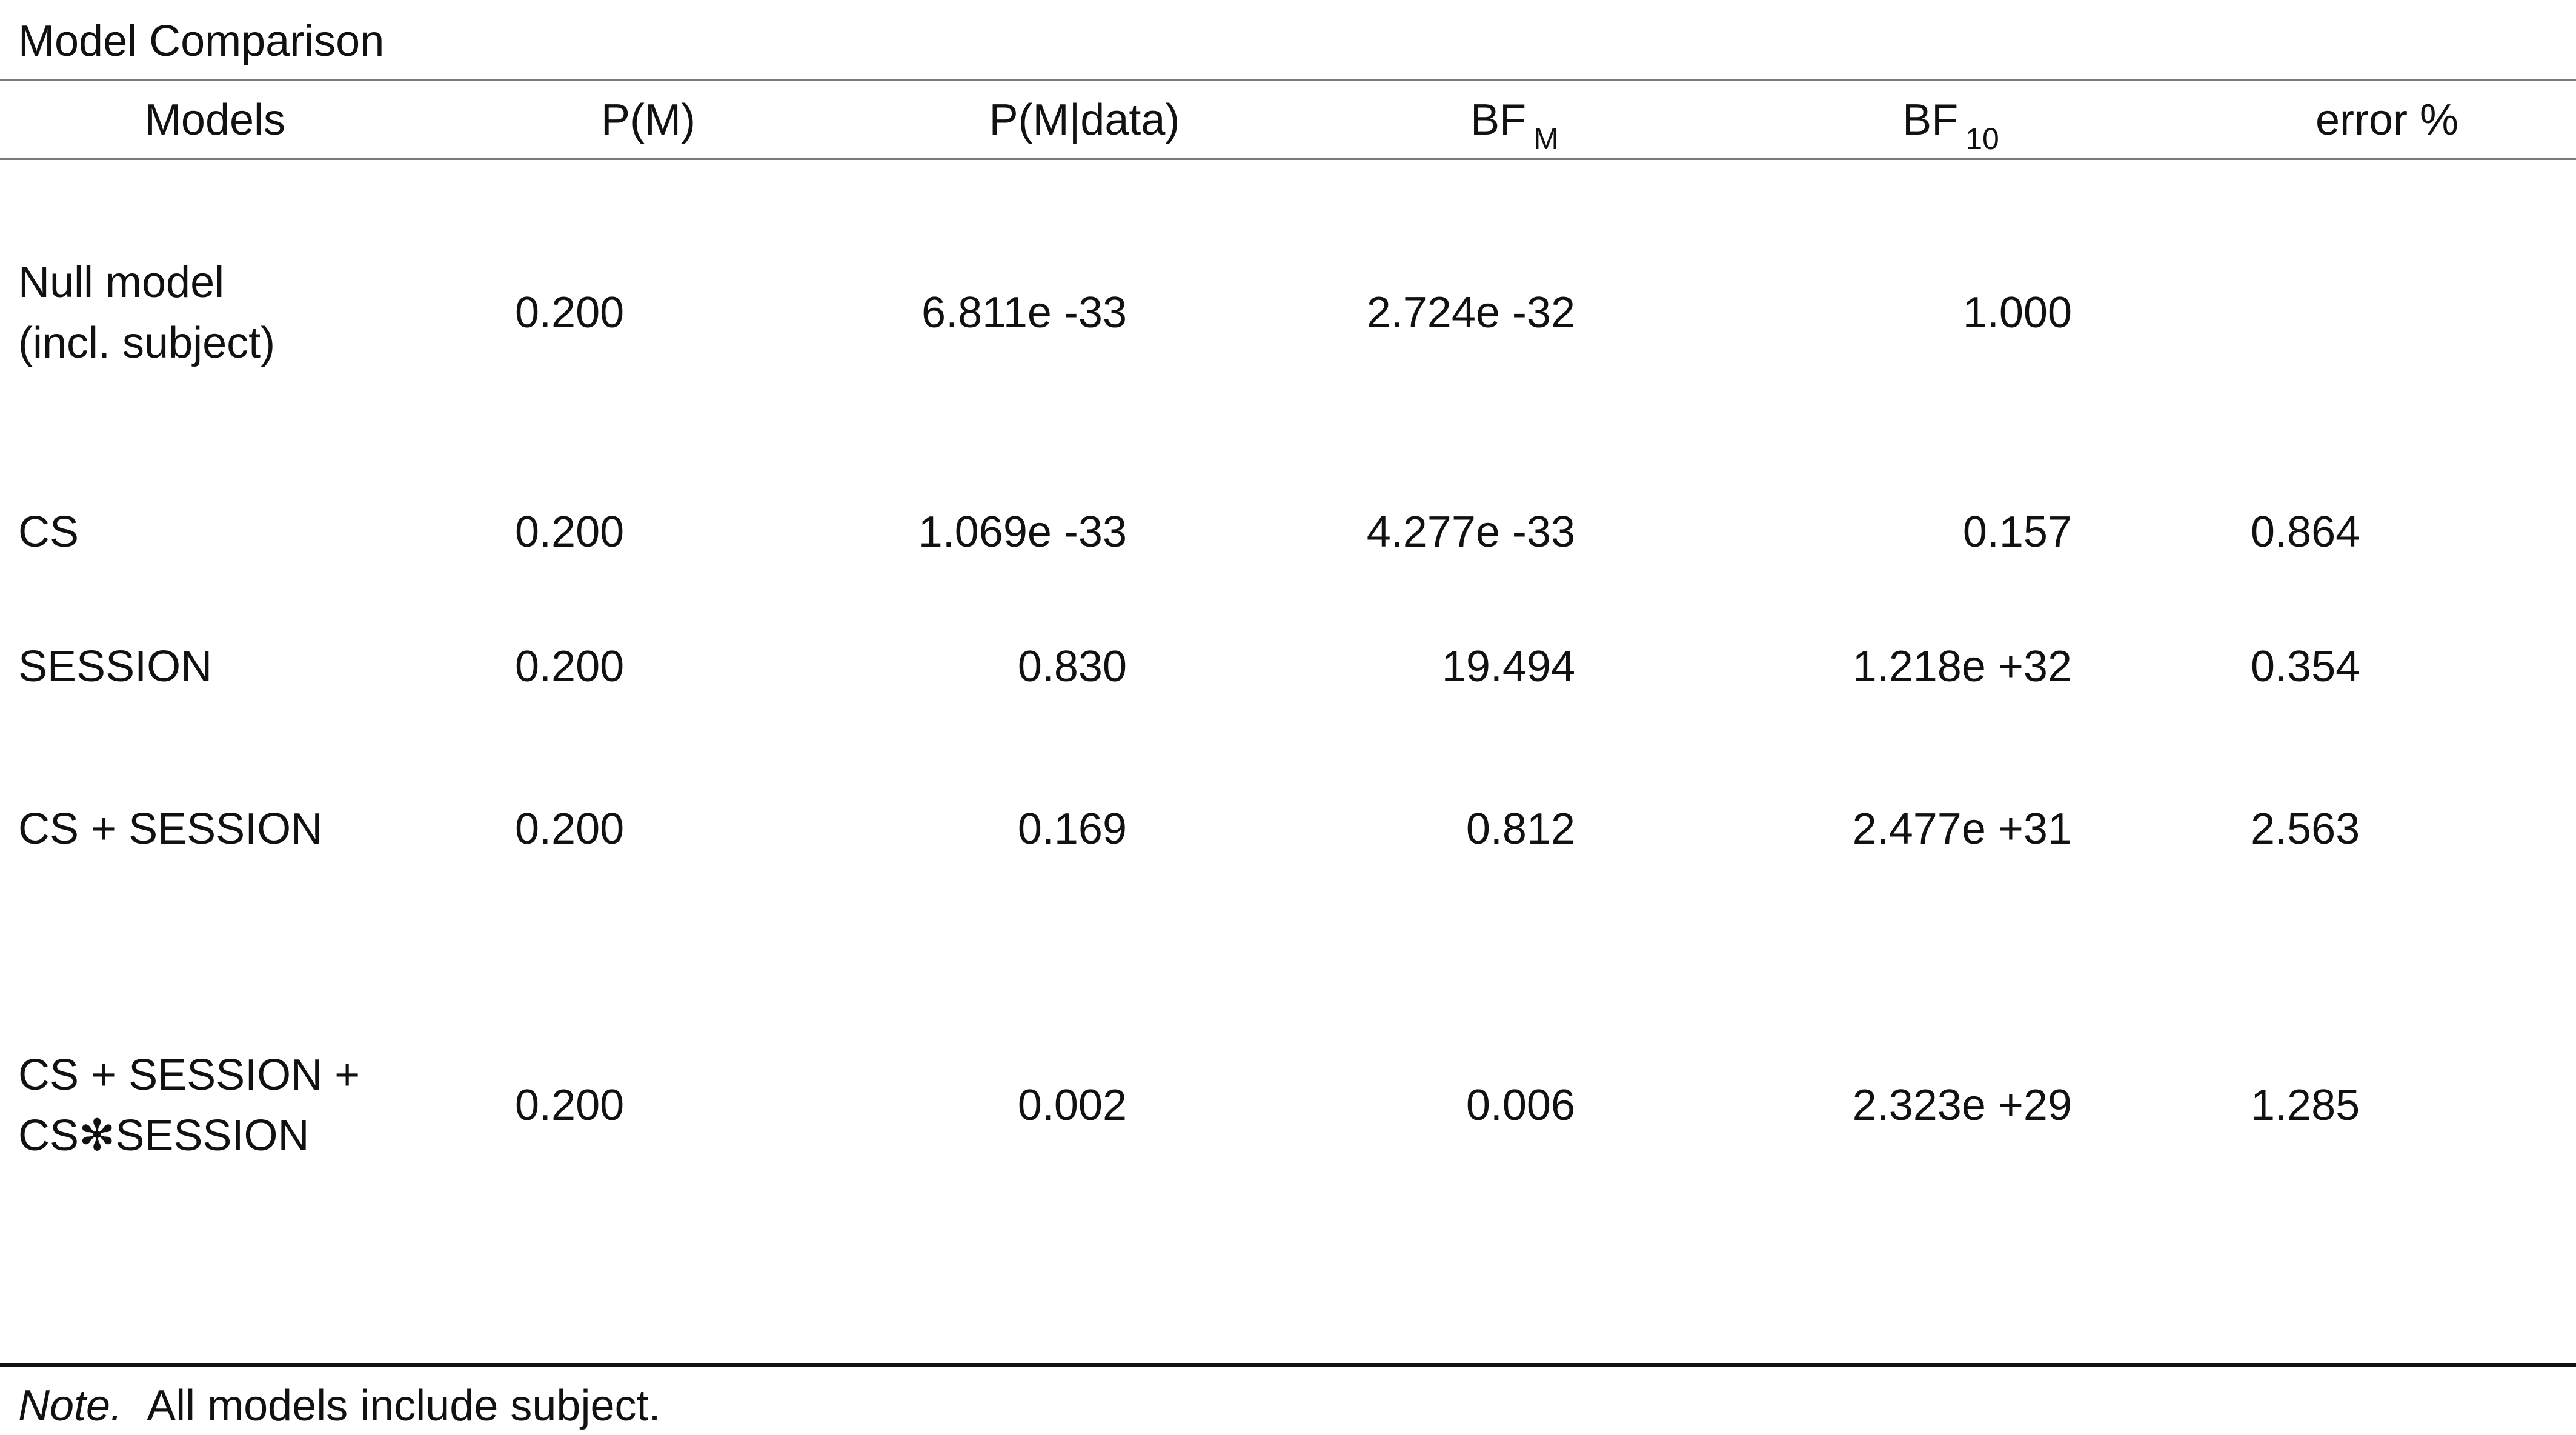  What do you see at coordinates (189, 1075) in the screenshot?
I see `row-5-model-line1: CS + SESSION +` at bounding box center [189, 1075].